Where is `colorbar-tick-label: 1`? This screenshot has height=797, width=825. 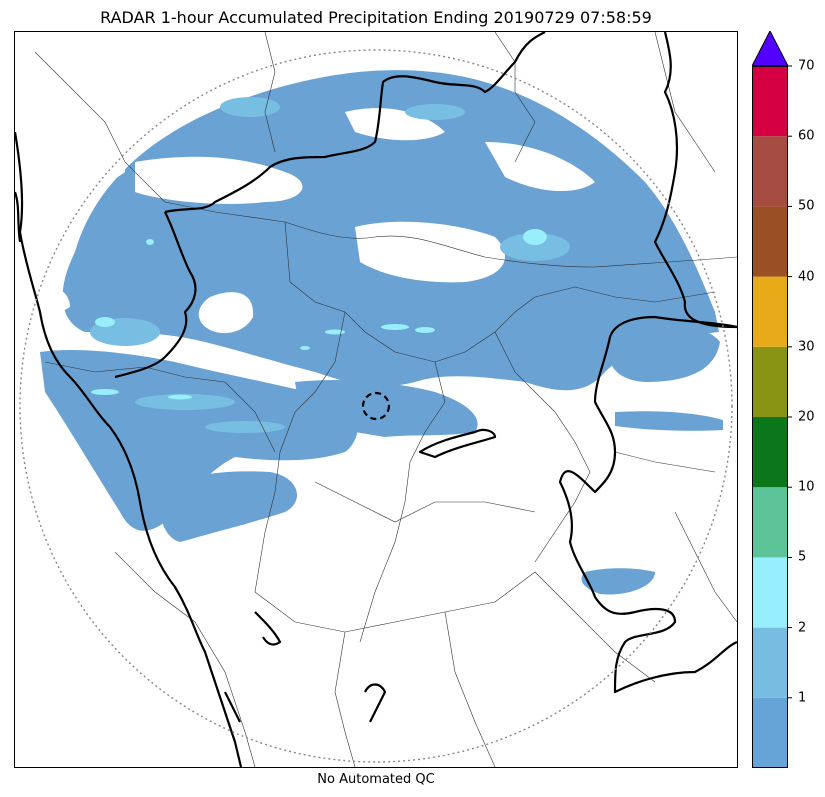 colorbar-tick-label: 1 is located at coordinates (802, 698).